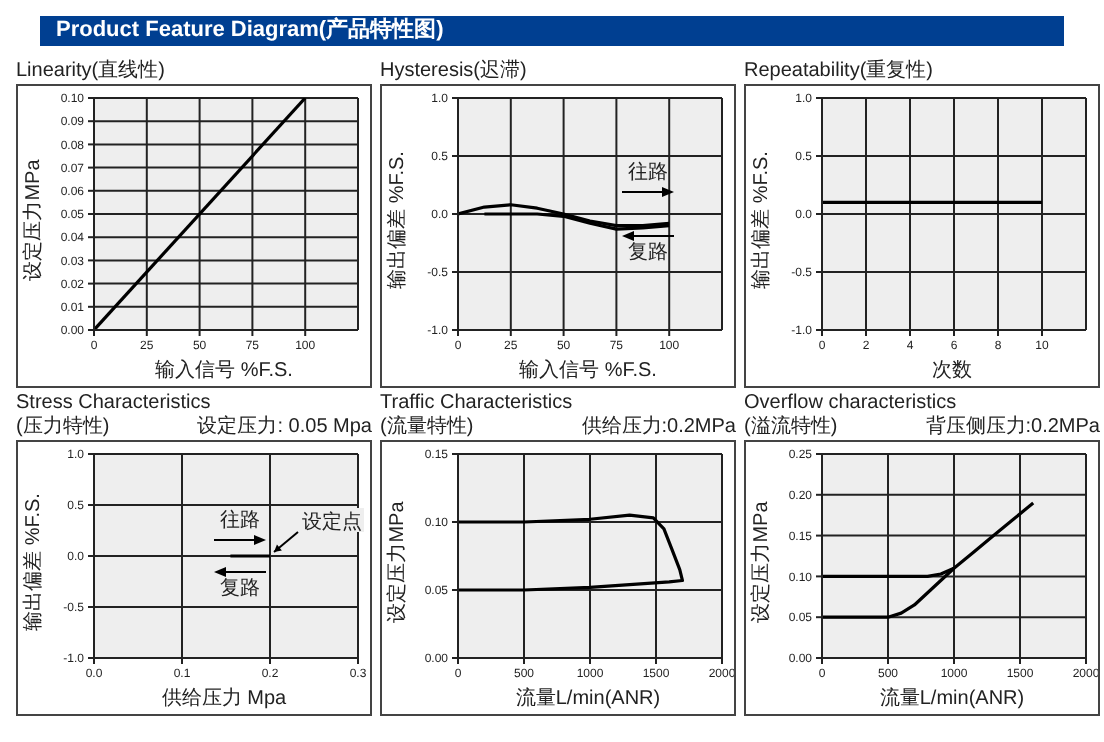 The image size is (1104, 742). What do you see at coordinates (552, 31) in the screenshot?
I see `text: Product Feature Diagram(产品特性图)` at bounding box center [552, 31].